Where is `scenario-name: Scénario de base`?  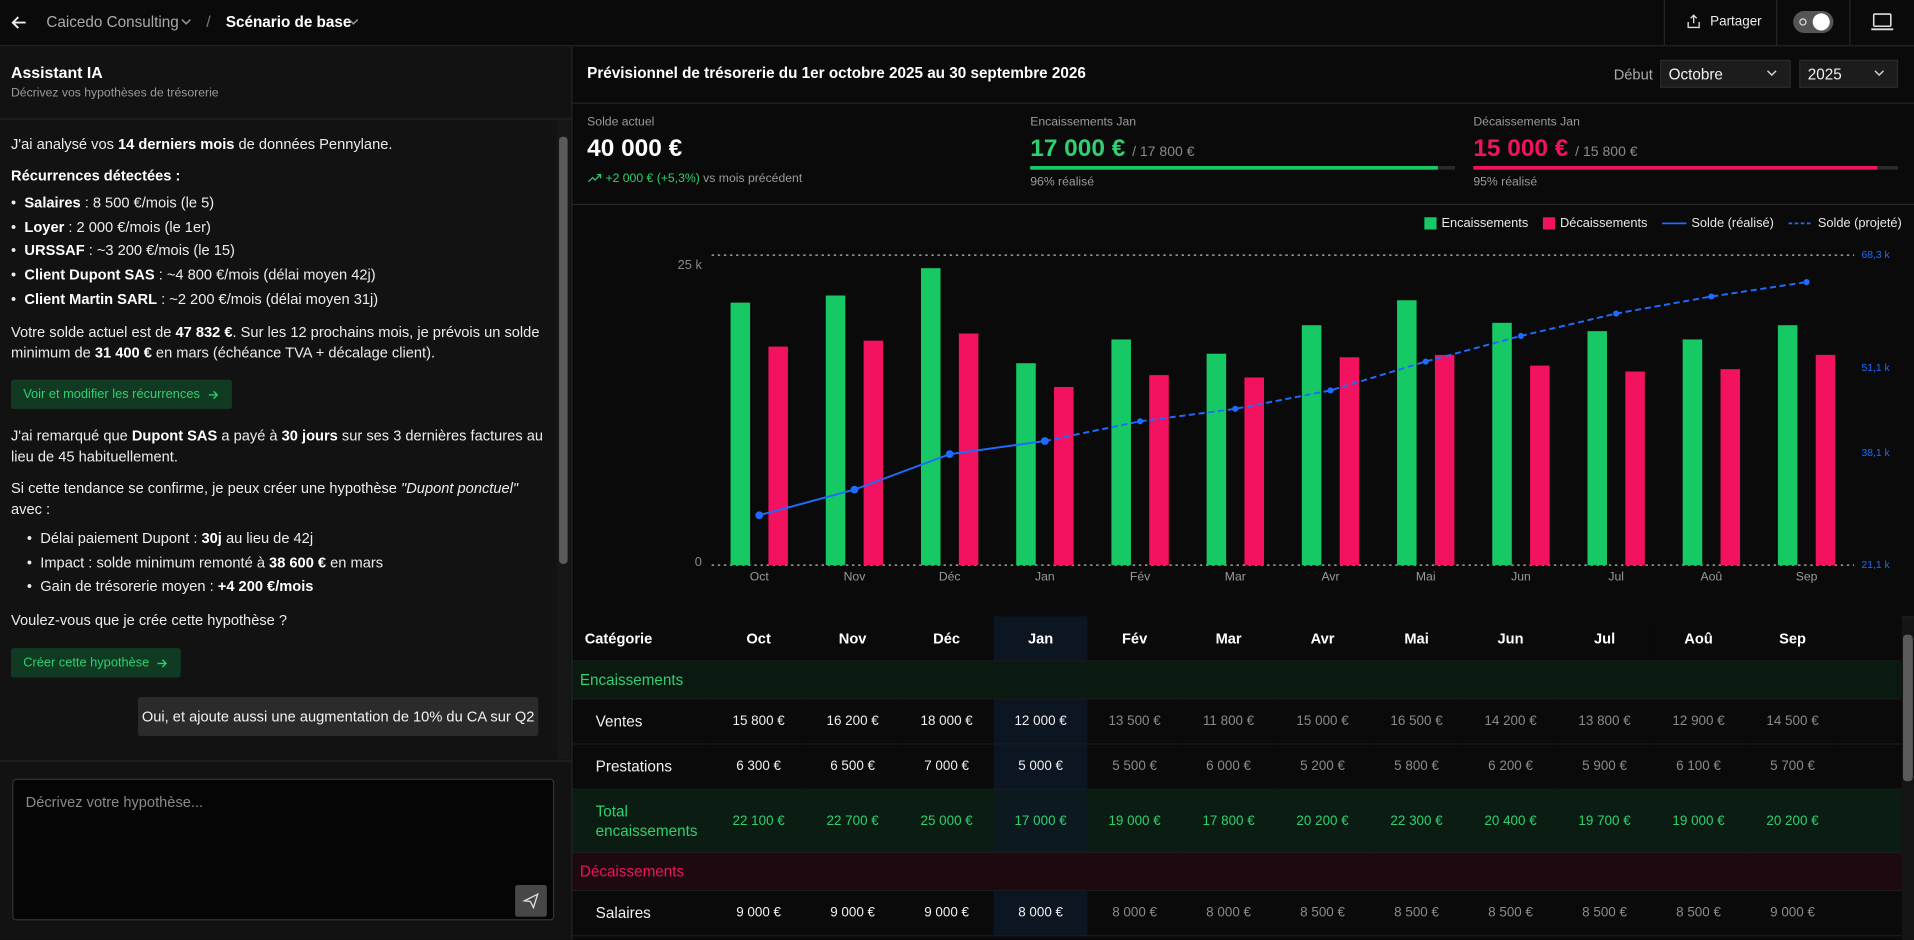 scenario-name: Scénario de base is located at coordinates (289, 21).